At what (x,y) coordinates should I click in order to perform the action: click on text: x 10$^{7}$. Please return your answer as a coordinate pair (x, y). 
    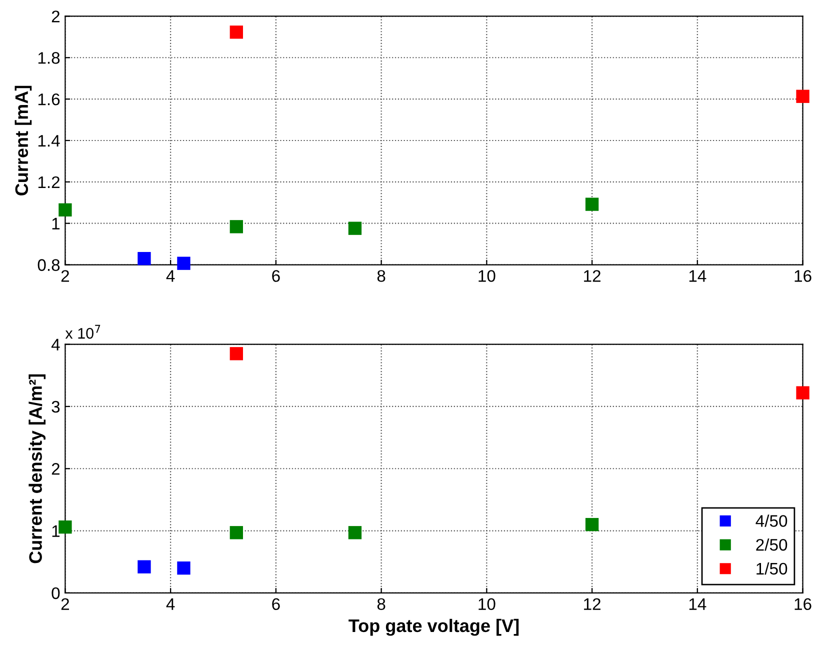
    Looking at the image, I should click on (82, 331).